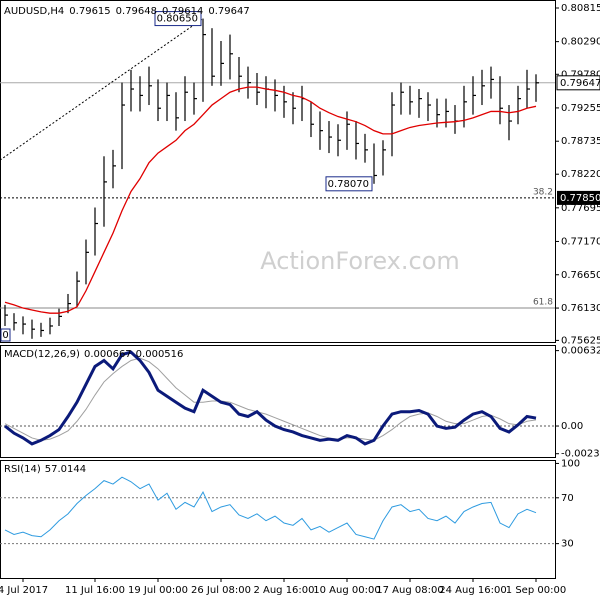 The image size is (600, 600). What do you see at coordinates (580, 74) in the screenshot?
I see `y-tick-label: 0.79780` at bounding box center [580, 74].